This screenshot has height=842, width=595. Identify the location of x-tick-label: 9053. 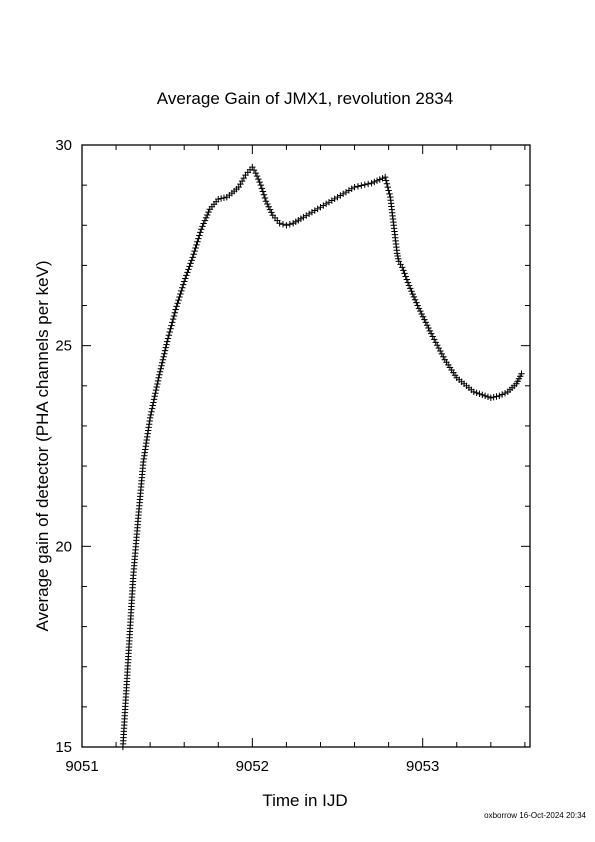
(422, 766).